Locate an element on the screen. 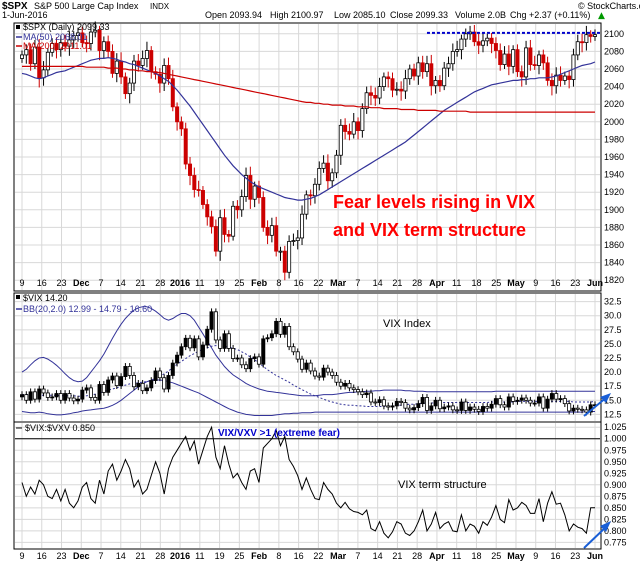 The width and height of the screenshot is (640, 566). ma200-line is located at coordinates (308, 89).